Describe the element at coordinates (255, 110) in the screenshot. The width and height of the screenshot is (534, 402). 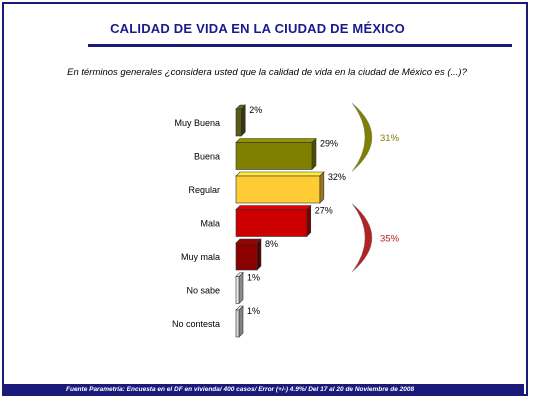
I see `data-label: 2%` at that location.